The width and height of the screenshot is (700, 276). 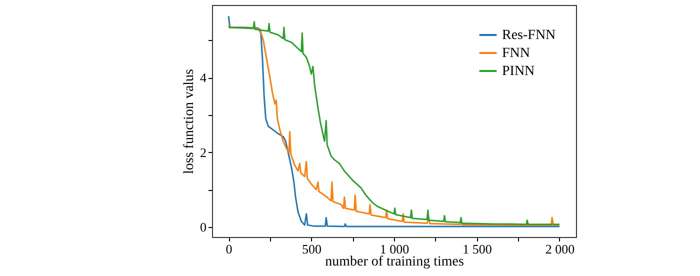 I want to click on x-tick-label: 500, so click(x=312, y=249).